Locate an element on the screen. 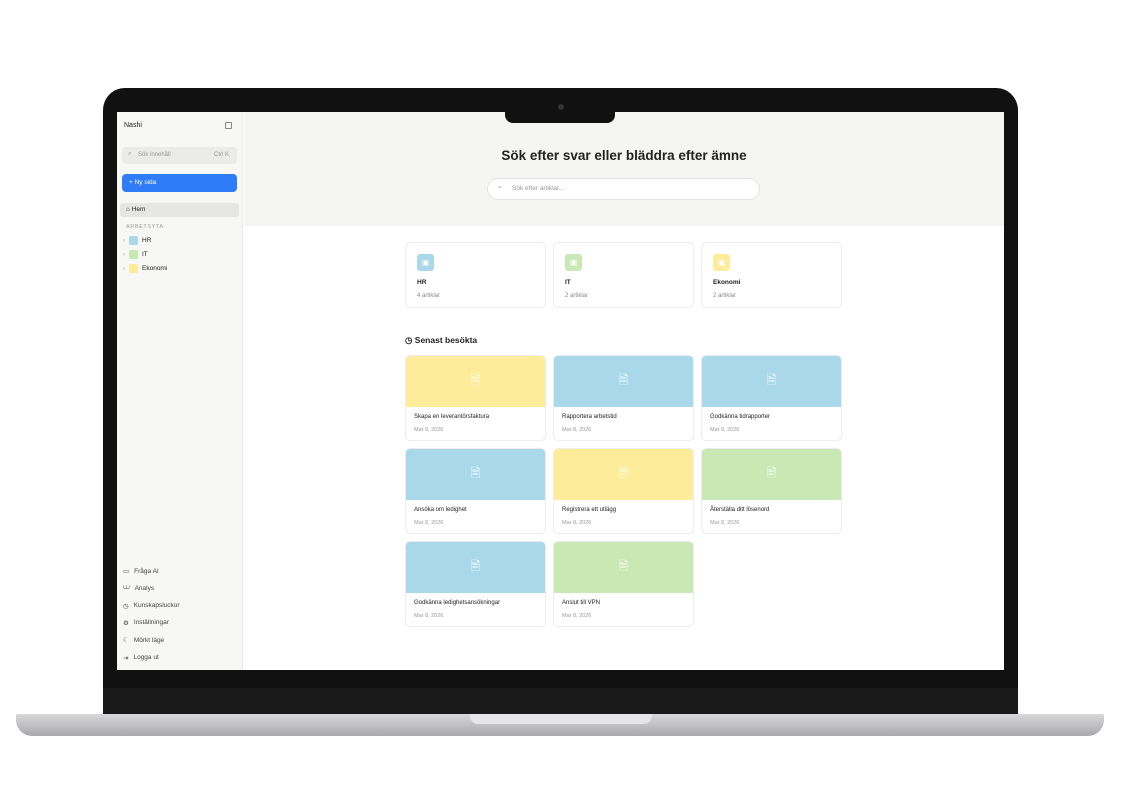 This screenshot has height=795, width=1122. moon-icon: ☾ is located at coordinates (126, 641).